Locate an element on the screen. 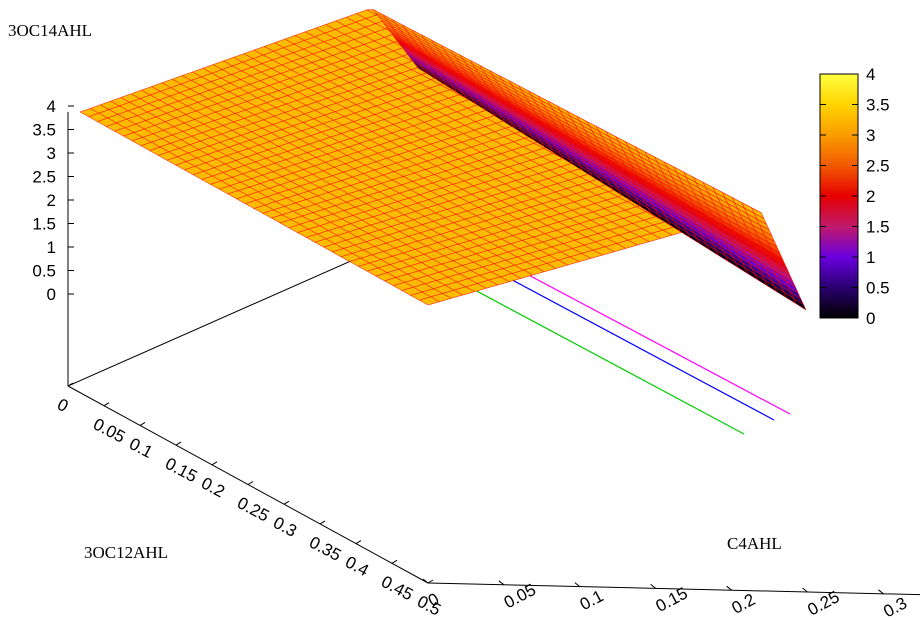  x-tick-label: 0.4 is located at coordinates (357, 566).